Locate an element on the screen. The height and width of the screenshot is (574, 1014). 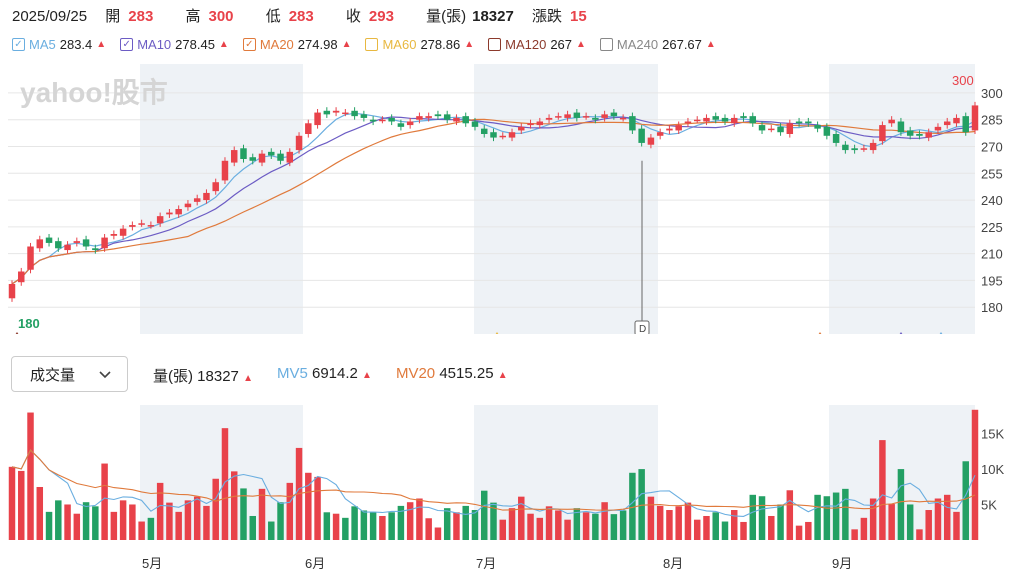
ma-legend-item-ma10: ✓ MA10 278.45 ▲ is located at coordinates (174, 44).